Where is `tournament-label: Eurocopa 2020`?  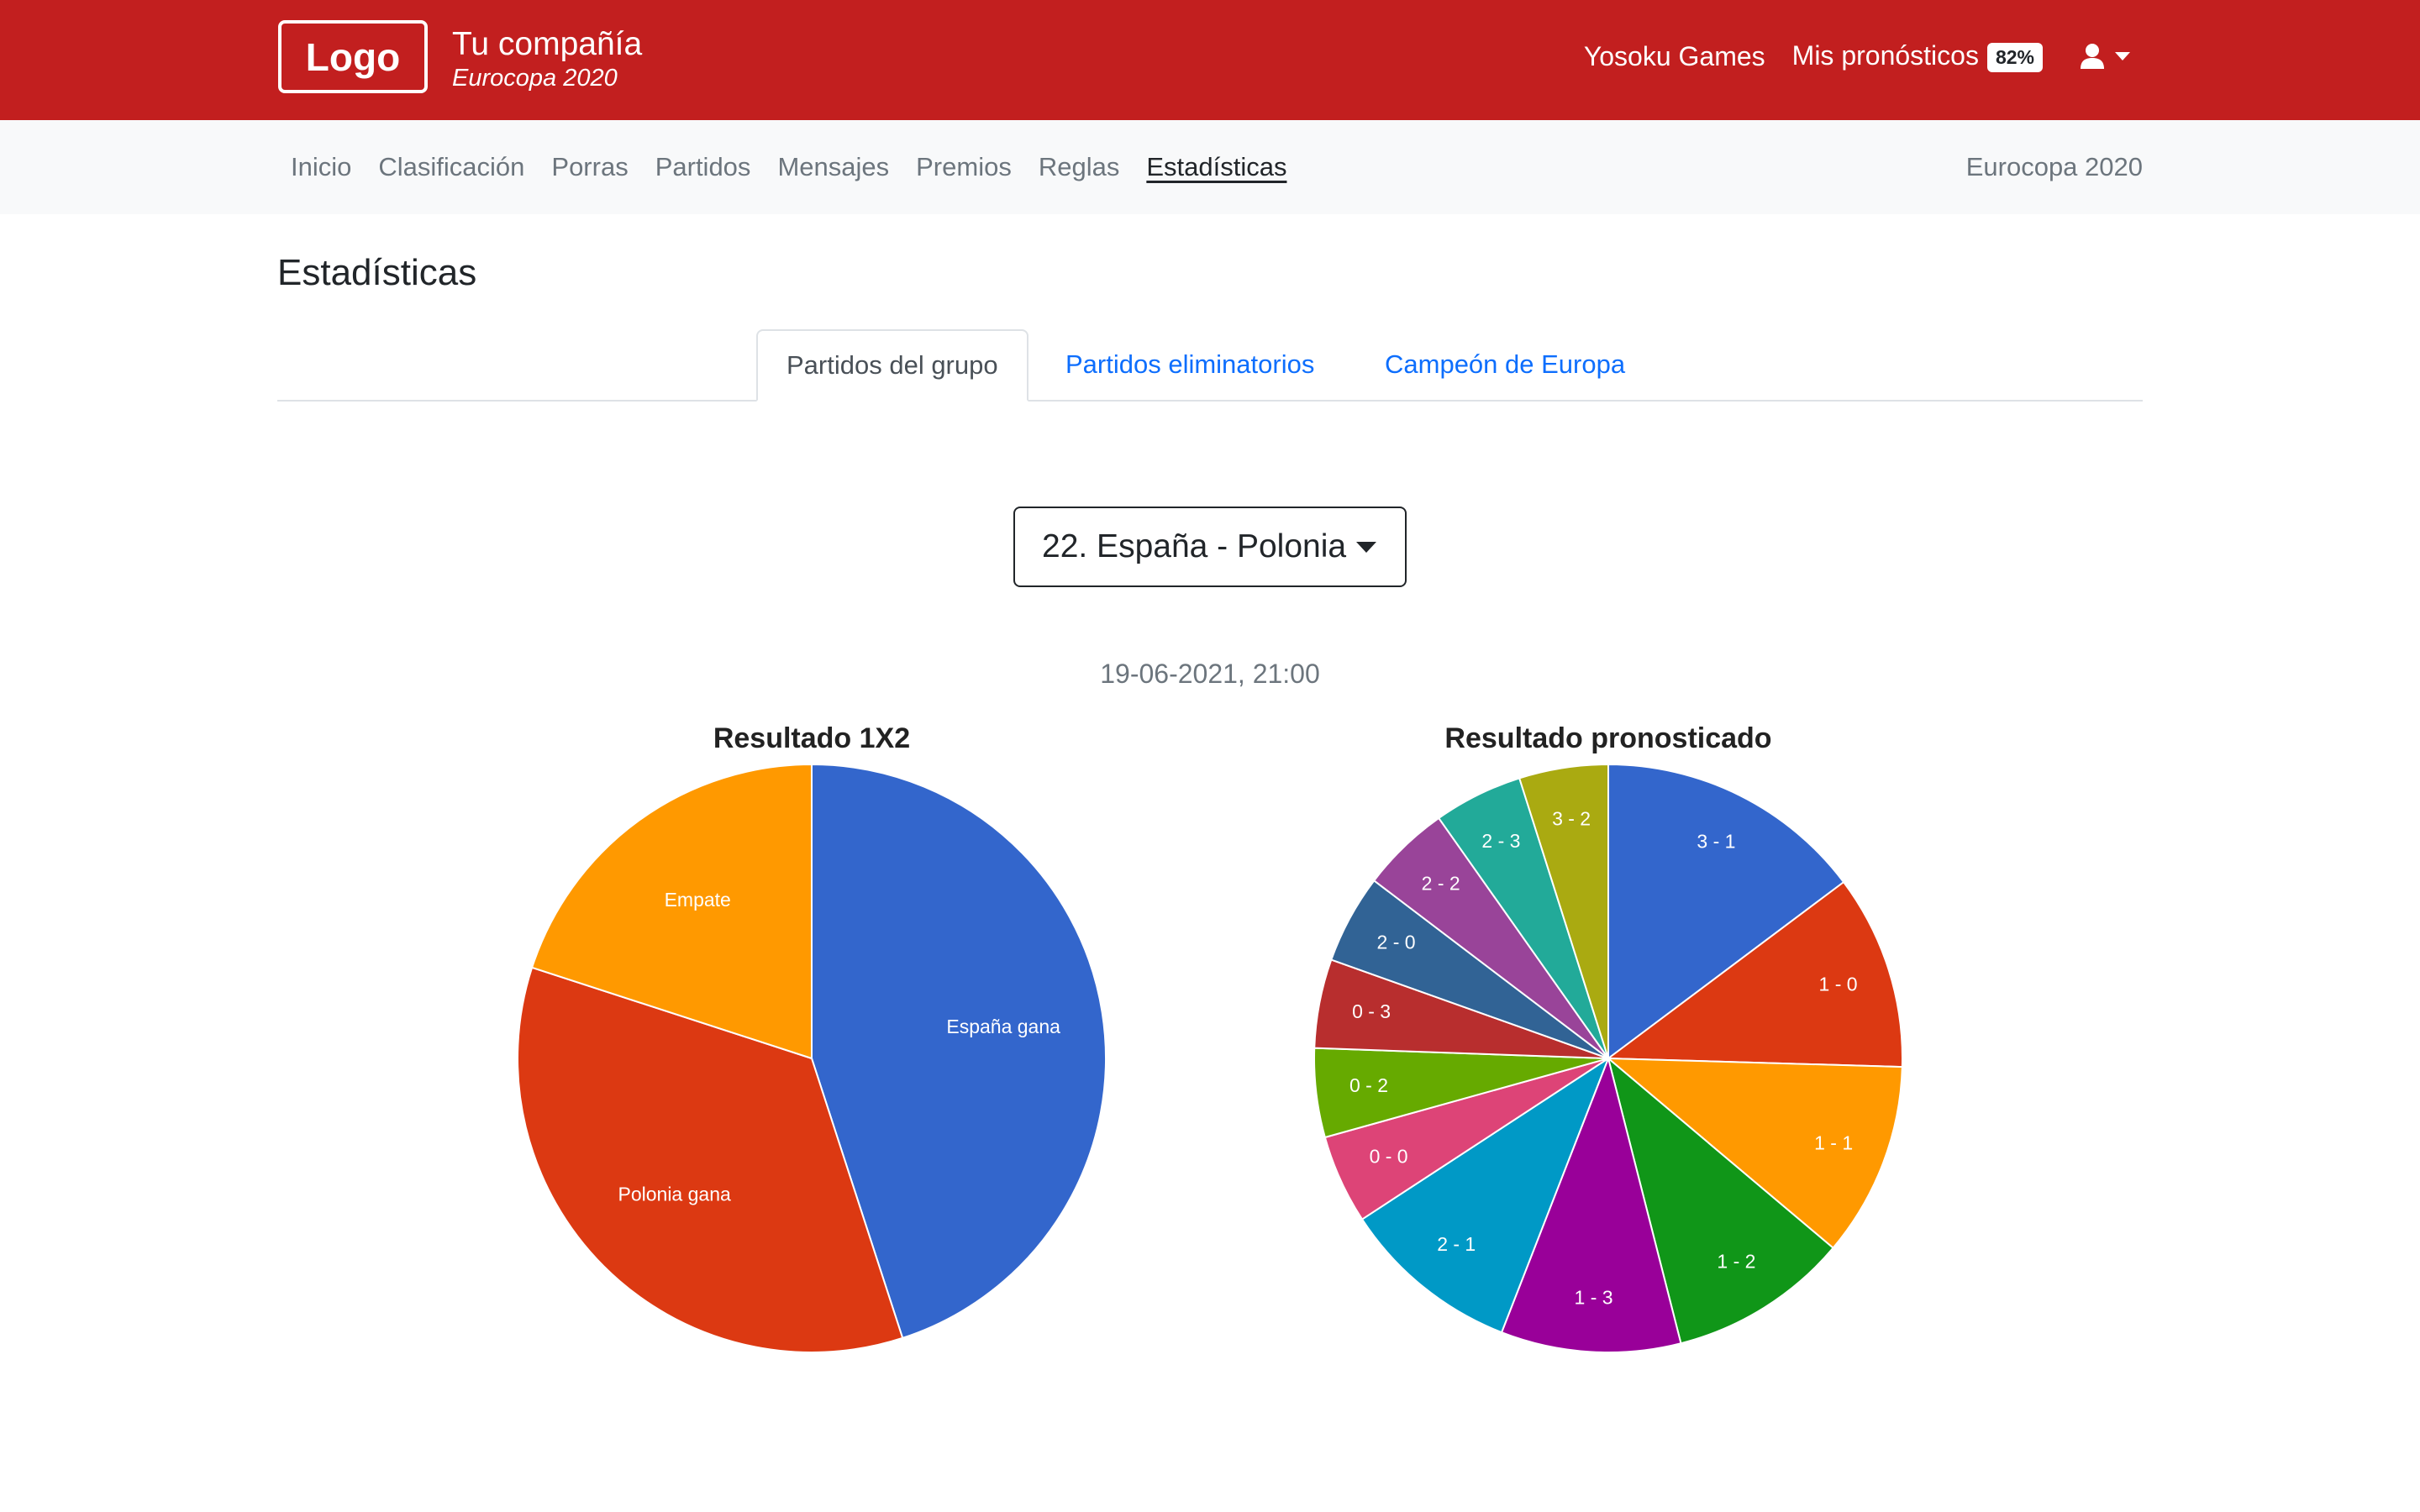 tournament-label: Eurocopa 2020 is located at coordinates (2054, 166).